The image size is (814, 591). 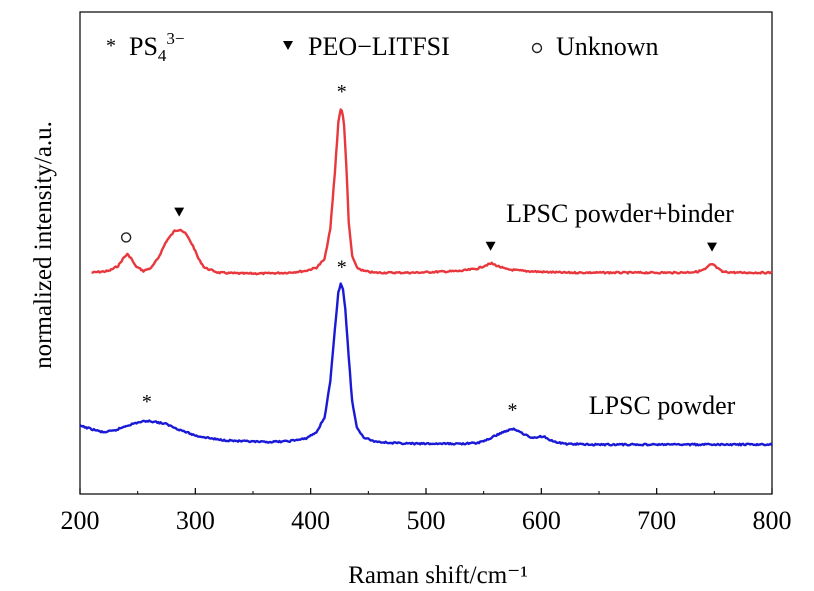 I want to click on peak-marker-circle-open-icon, so click(x=126, y=237).